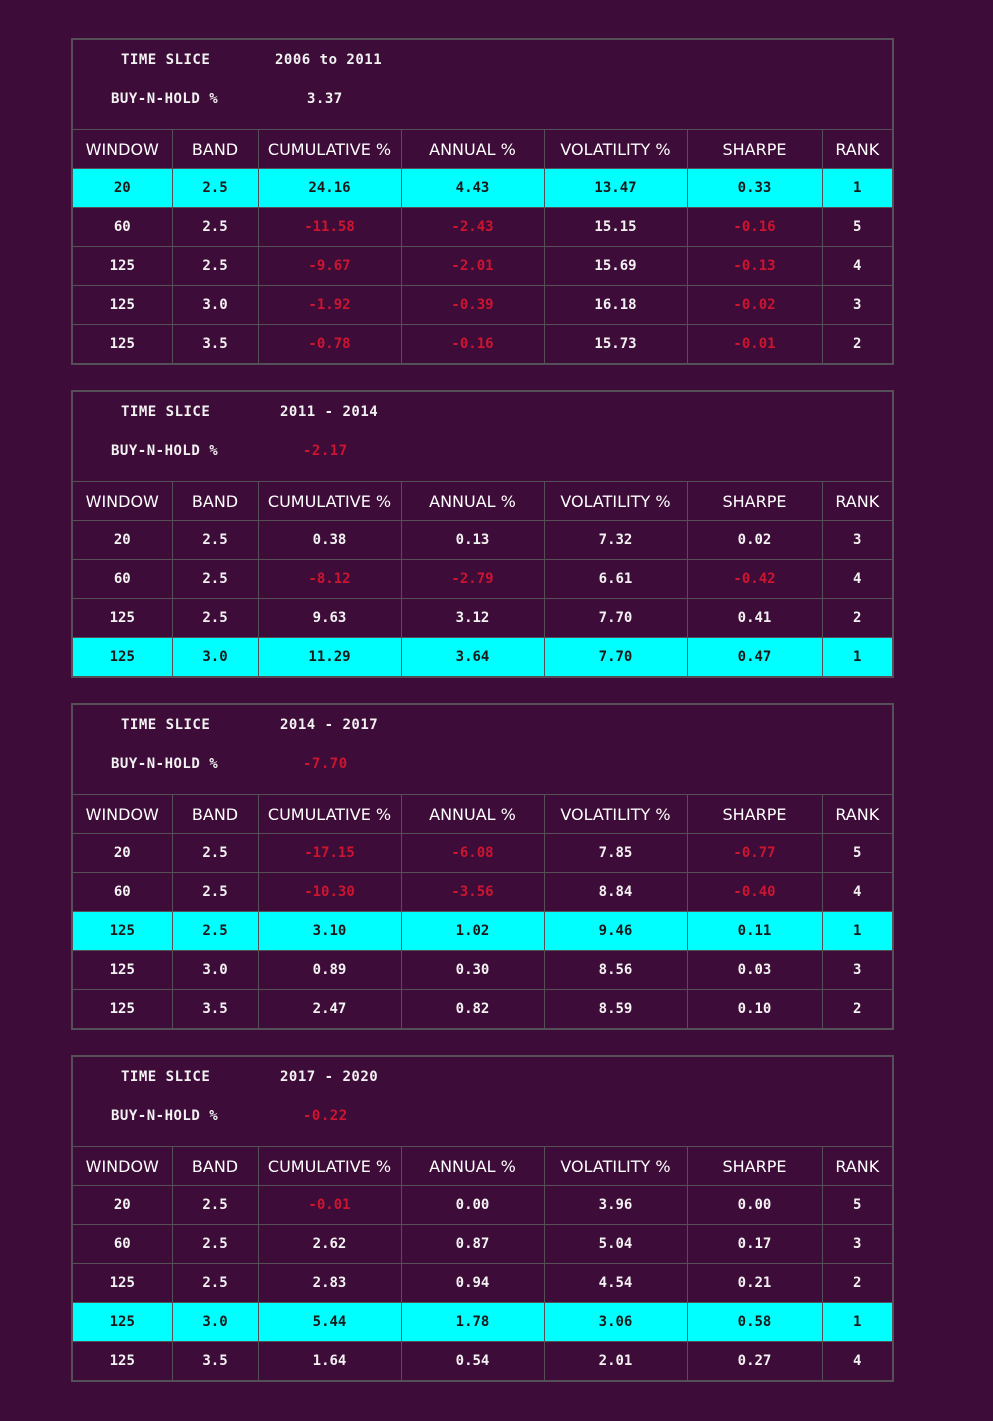 This screenshot has height=1421, width=993. I want to click on cell-annual: 4.43, so click(472, 188).